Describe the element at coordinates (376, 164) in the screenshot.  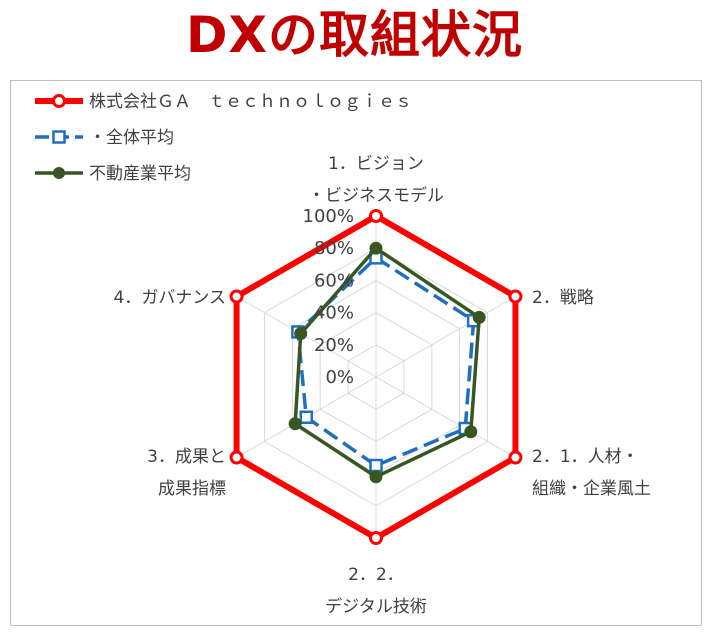
I see `axis-label: 1．ビジョン` at that location.